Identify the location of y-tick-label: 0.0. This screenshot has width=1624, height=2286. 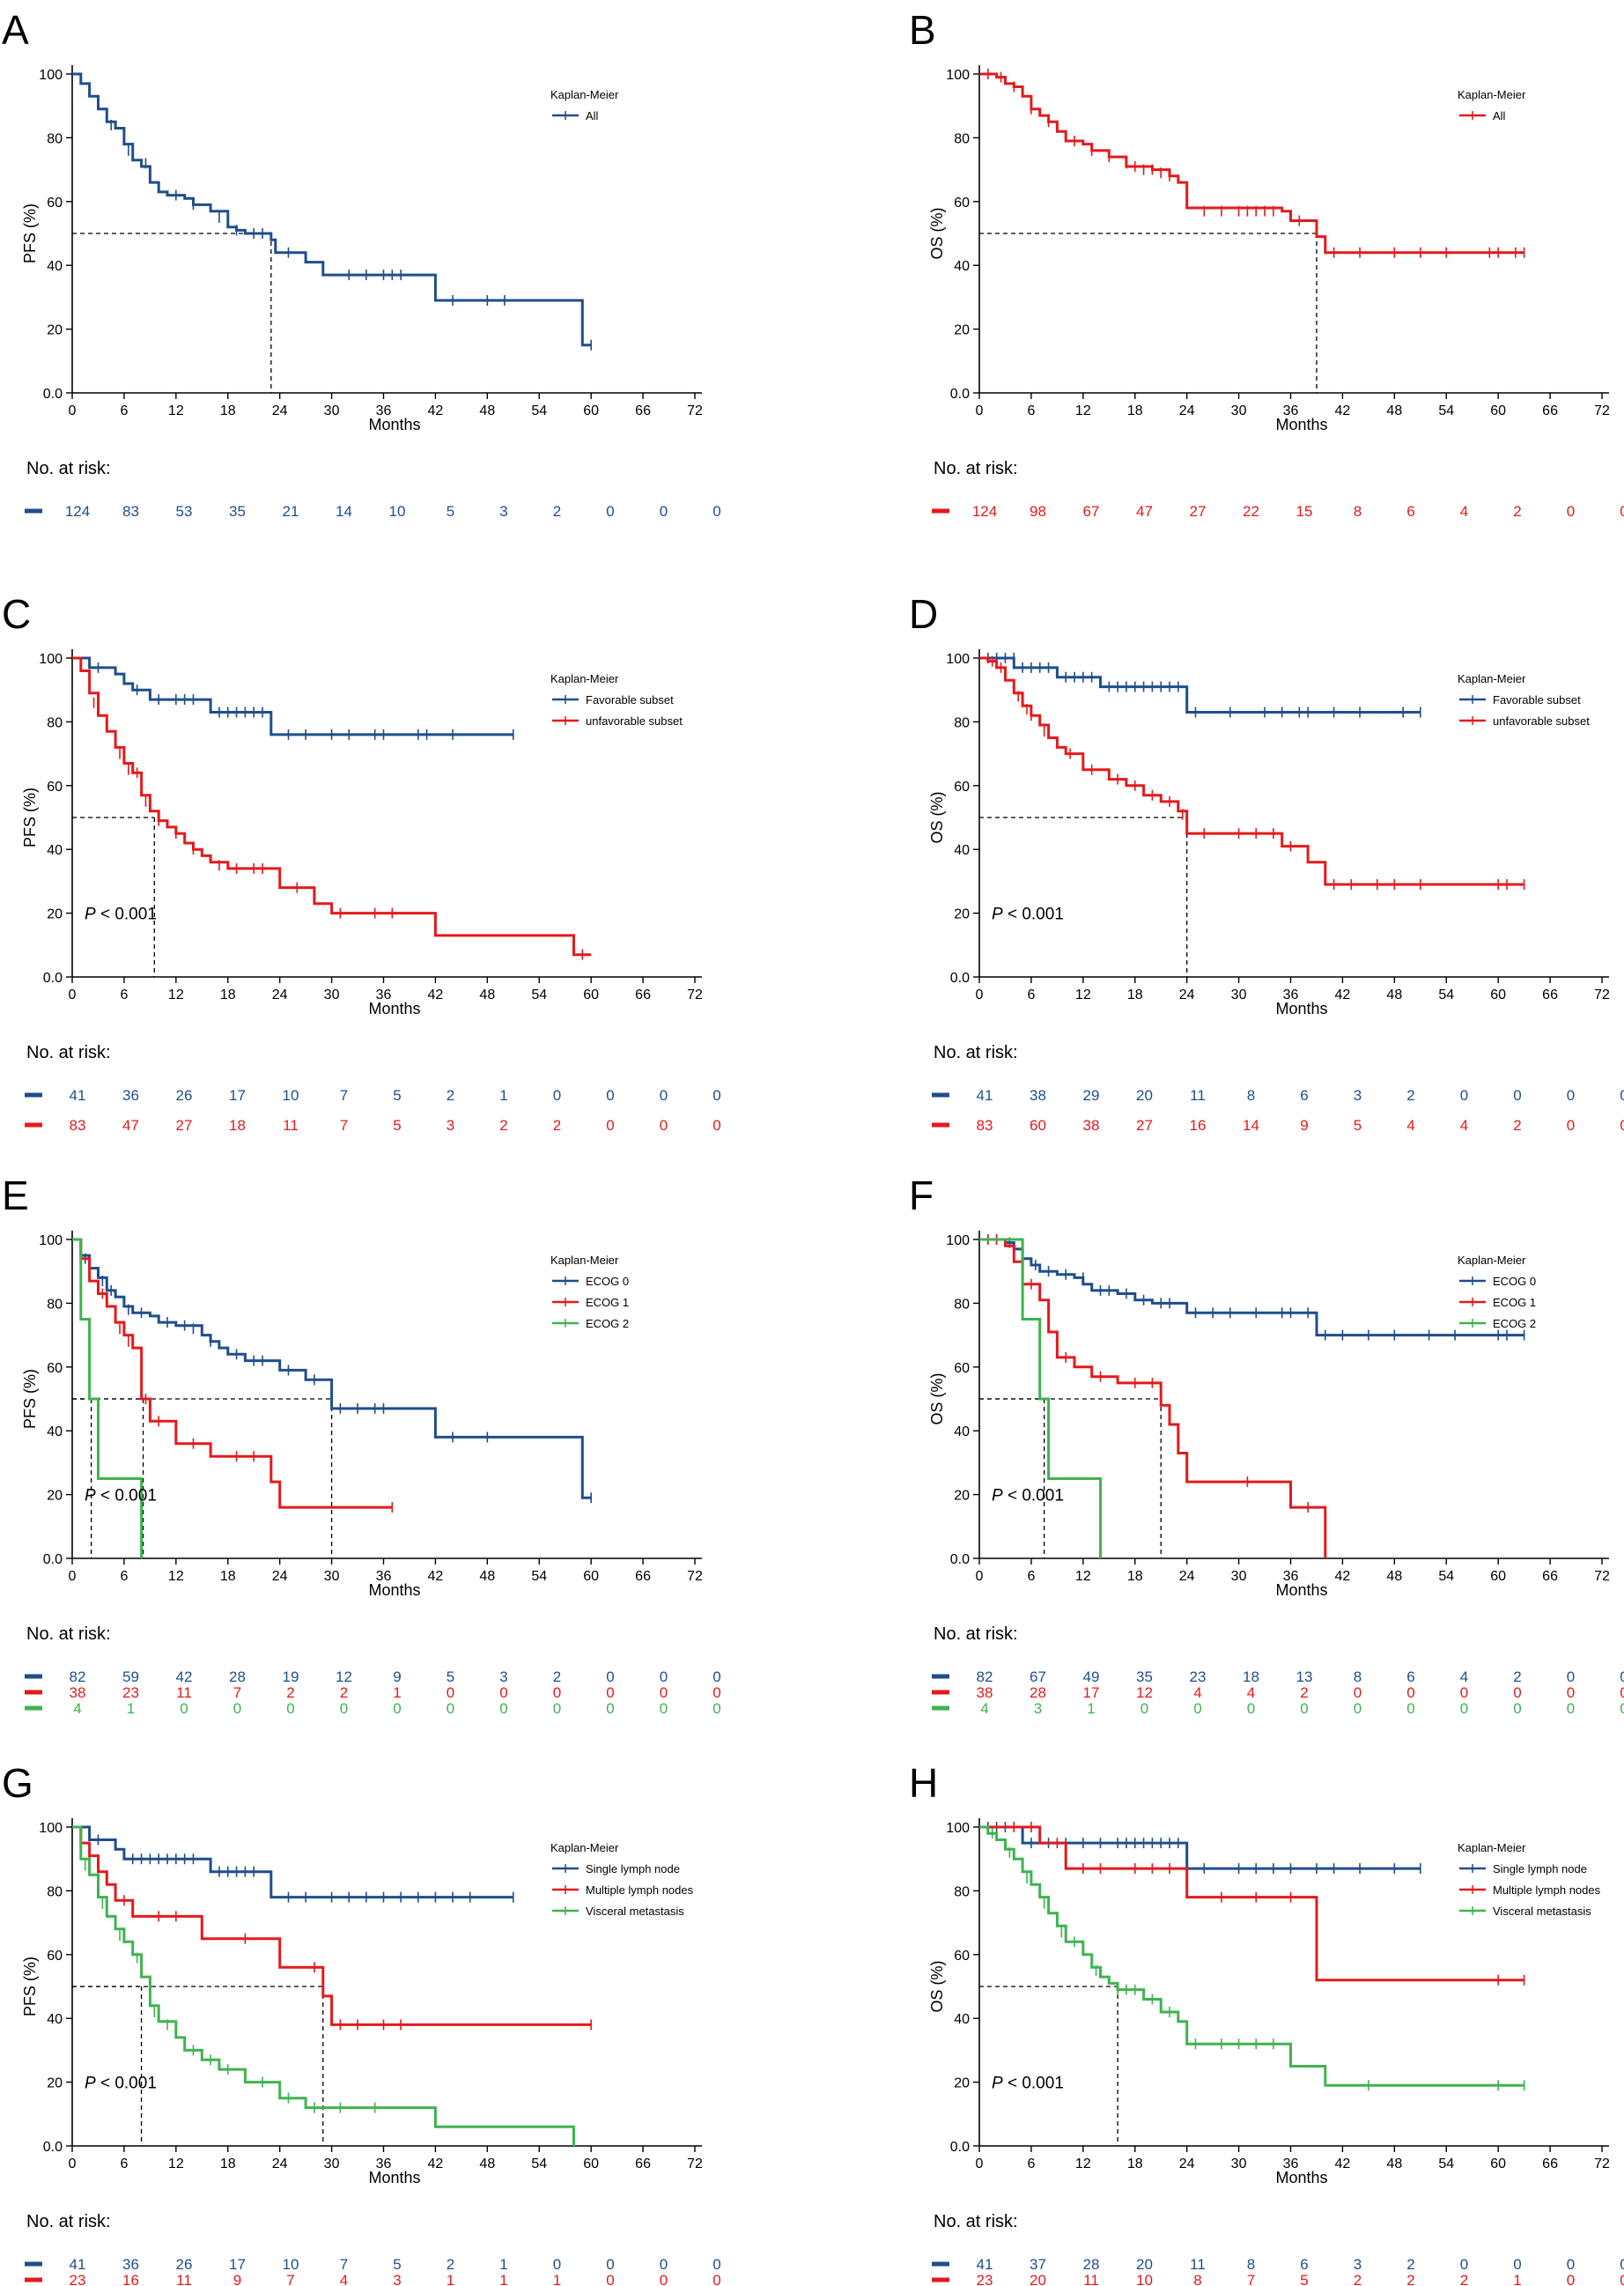
(53, 394).